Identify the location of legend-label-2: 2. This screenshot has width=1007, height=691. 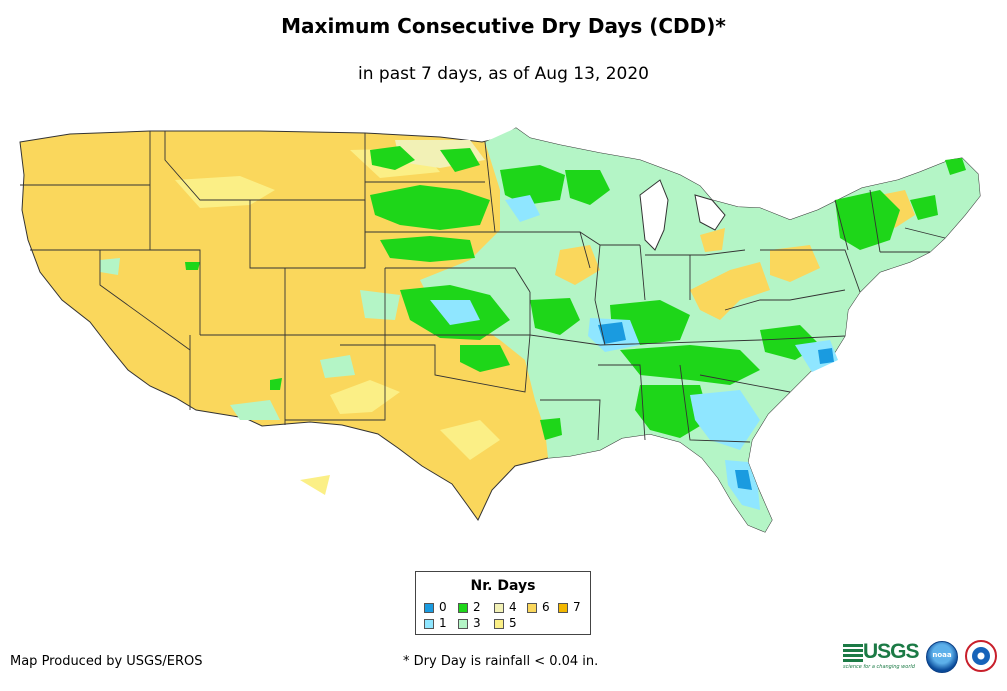
(477, 607).